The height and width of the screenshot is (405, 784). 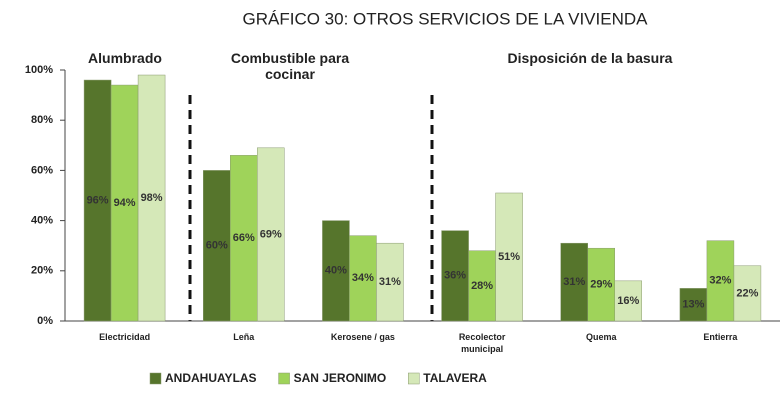 What do you see at coordinates (290, 66) in the screenshot?
I see `annotation: Combustible para cocinar` at bounding box center [290, 66].